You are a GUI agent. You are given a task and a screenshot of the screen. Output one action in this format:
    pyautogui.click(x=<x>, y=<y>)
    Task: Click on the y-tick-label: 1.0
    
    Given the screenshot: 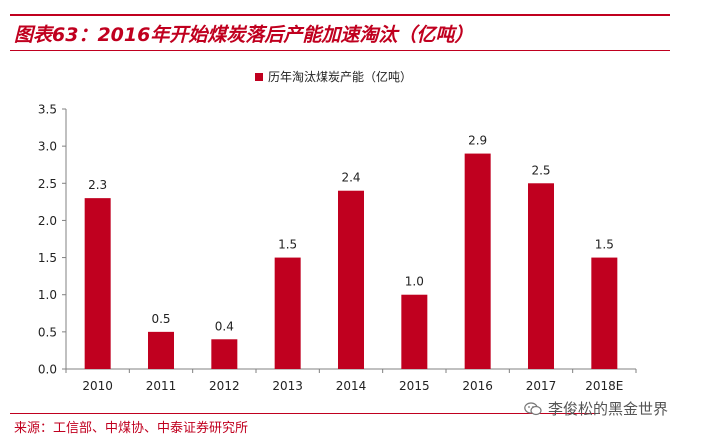 What is the action you would take?
    pyautogui.click(x=47, y=295)
    